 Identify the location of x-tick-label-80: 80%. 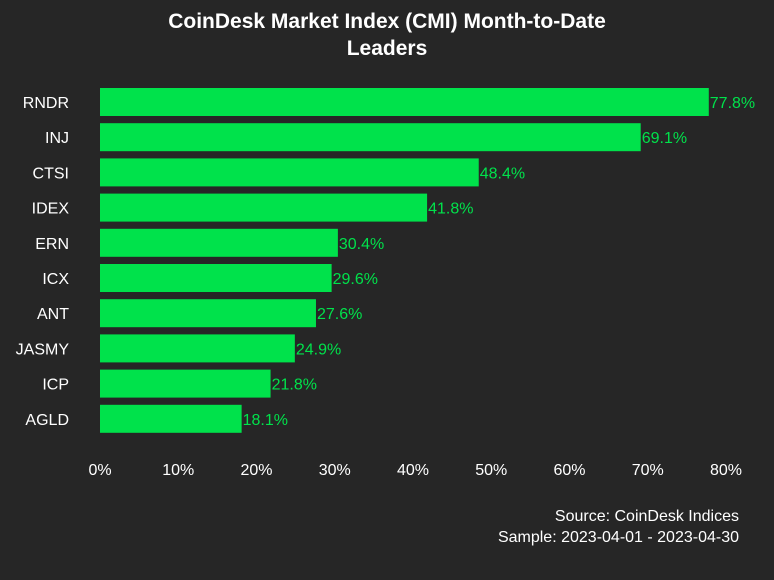
(726, 470).